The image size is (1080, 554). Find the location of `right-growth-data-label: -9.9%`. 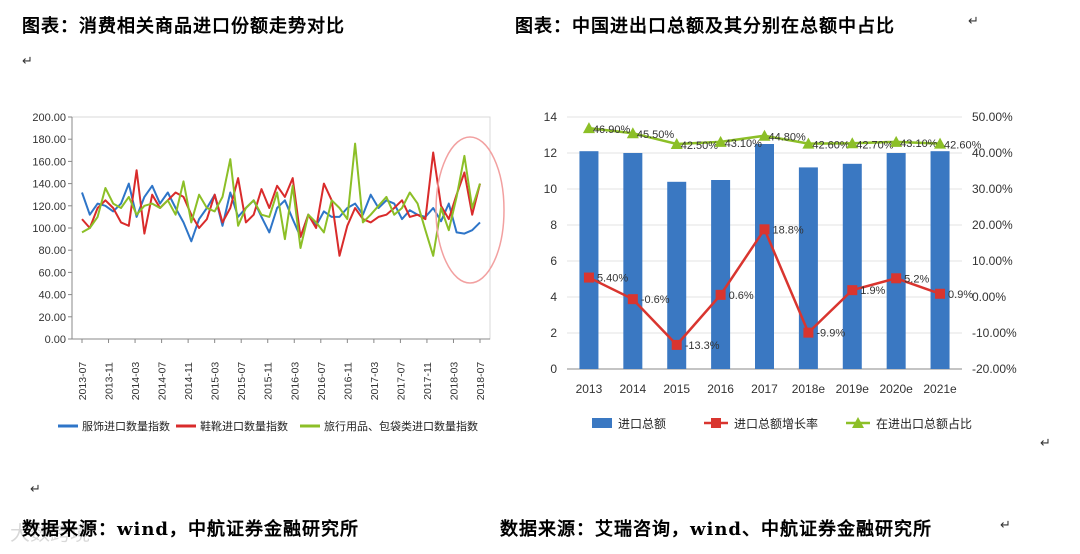

right-growth-data-label: -9.9% is located at coordinates (830, 334).